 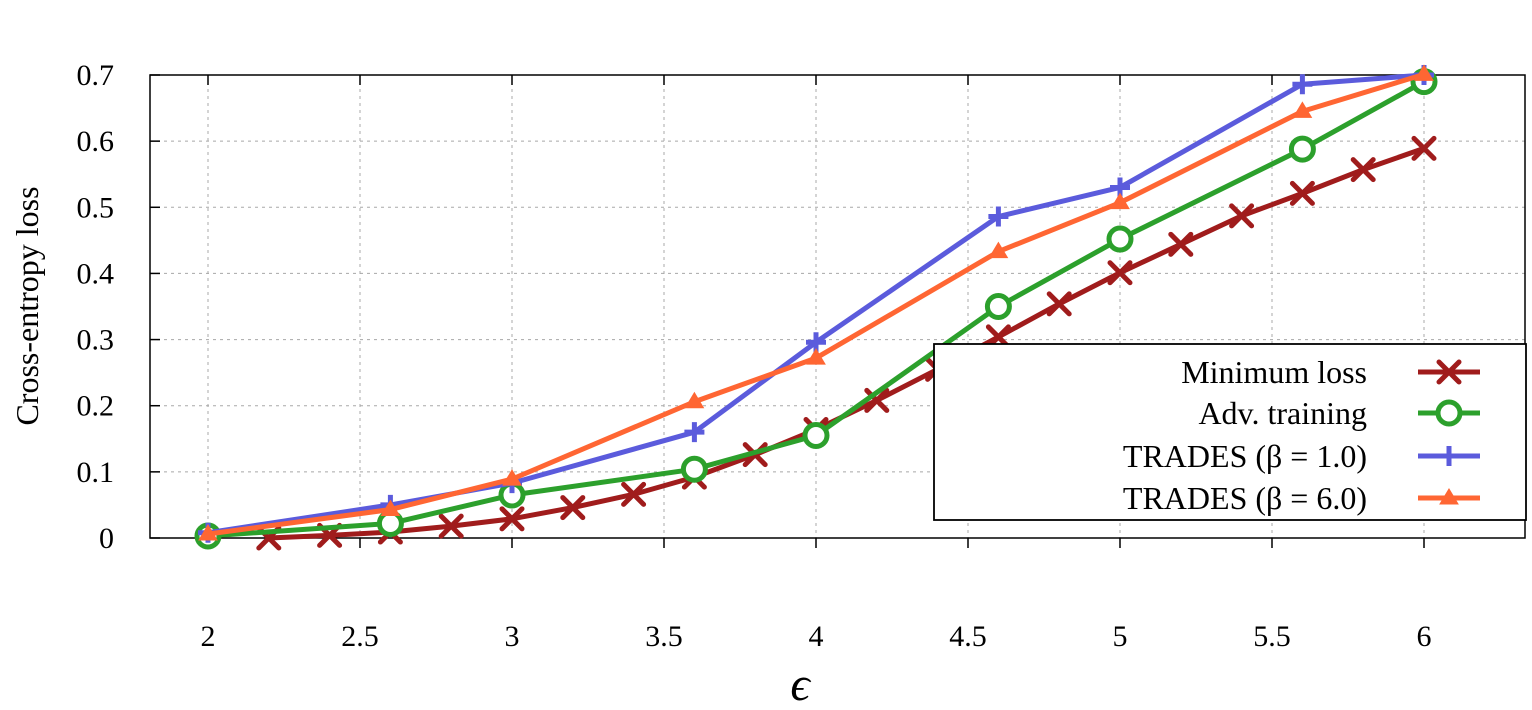 I want to click on x-tick-label: 6, so click(x=1424, y=636).